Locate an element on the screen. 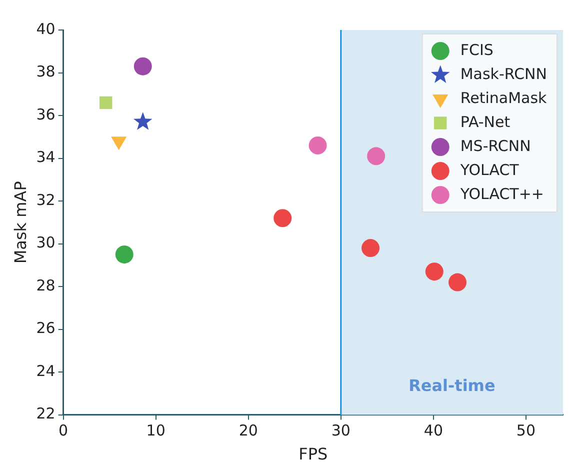 The width and height of the screenshot is (581, 473). x-tick-label: 40 is located at coordinates (433, 431).